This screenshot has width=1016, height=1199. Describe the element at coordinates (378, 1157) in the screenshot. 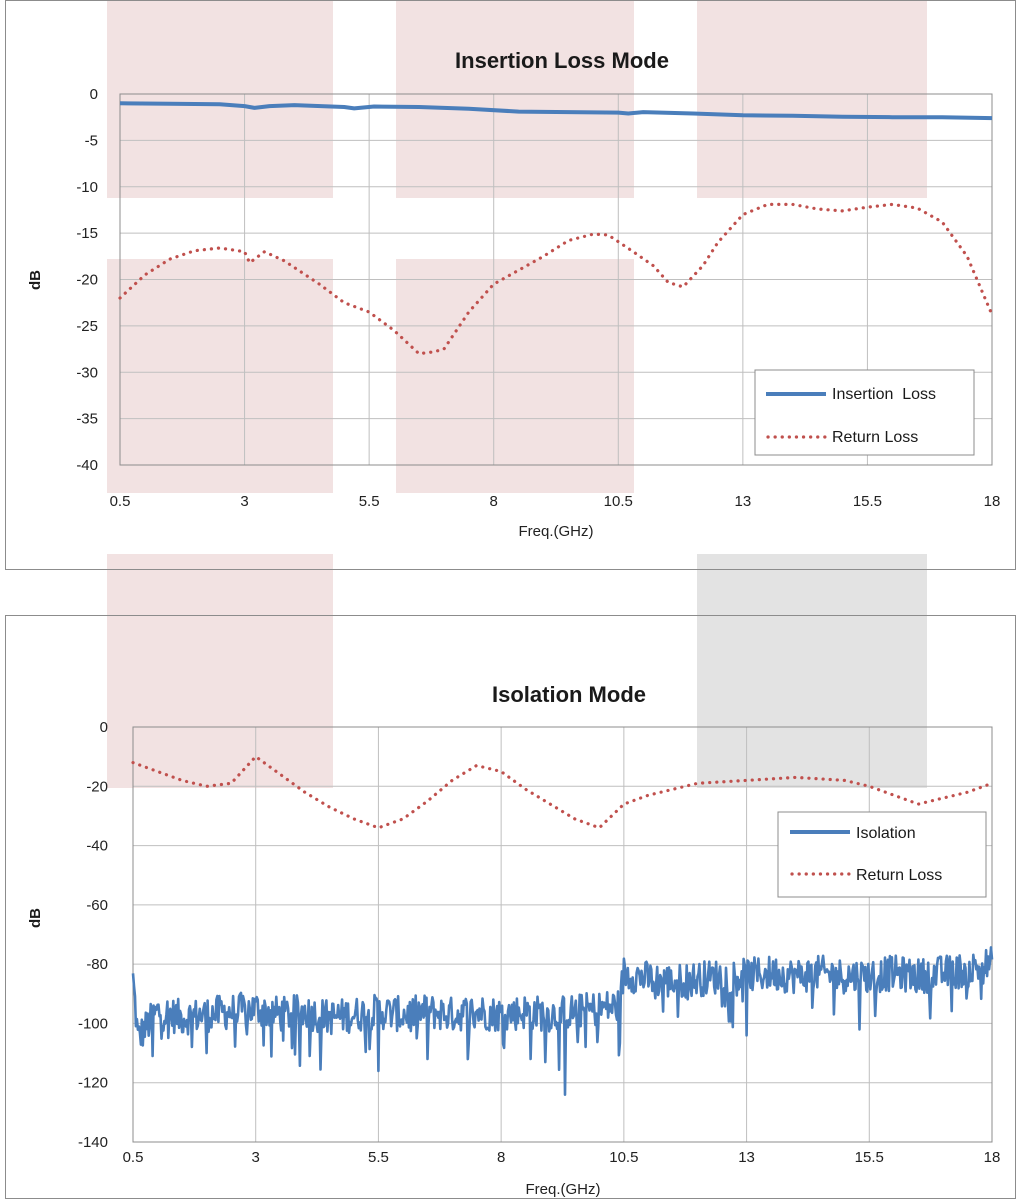

I see `chart2-x-tick-label: 5.5` at that location.